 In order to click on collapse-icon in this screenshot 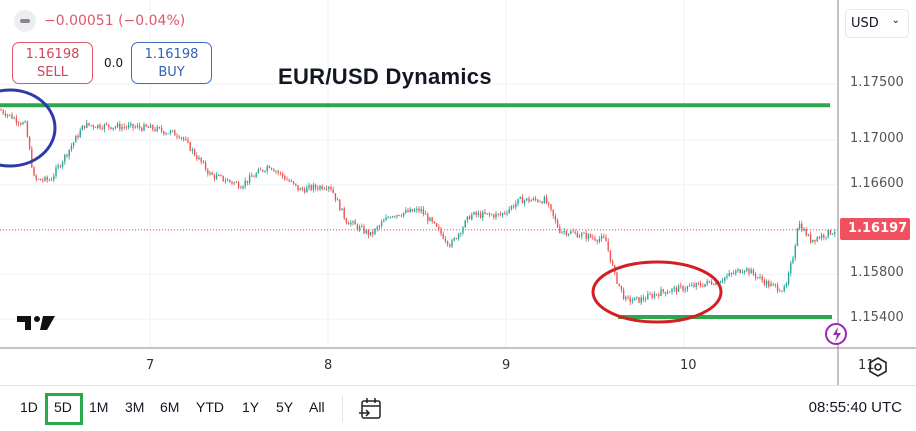, I will do `click(25, 21)`.